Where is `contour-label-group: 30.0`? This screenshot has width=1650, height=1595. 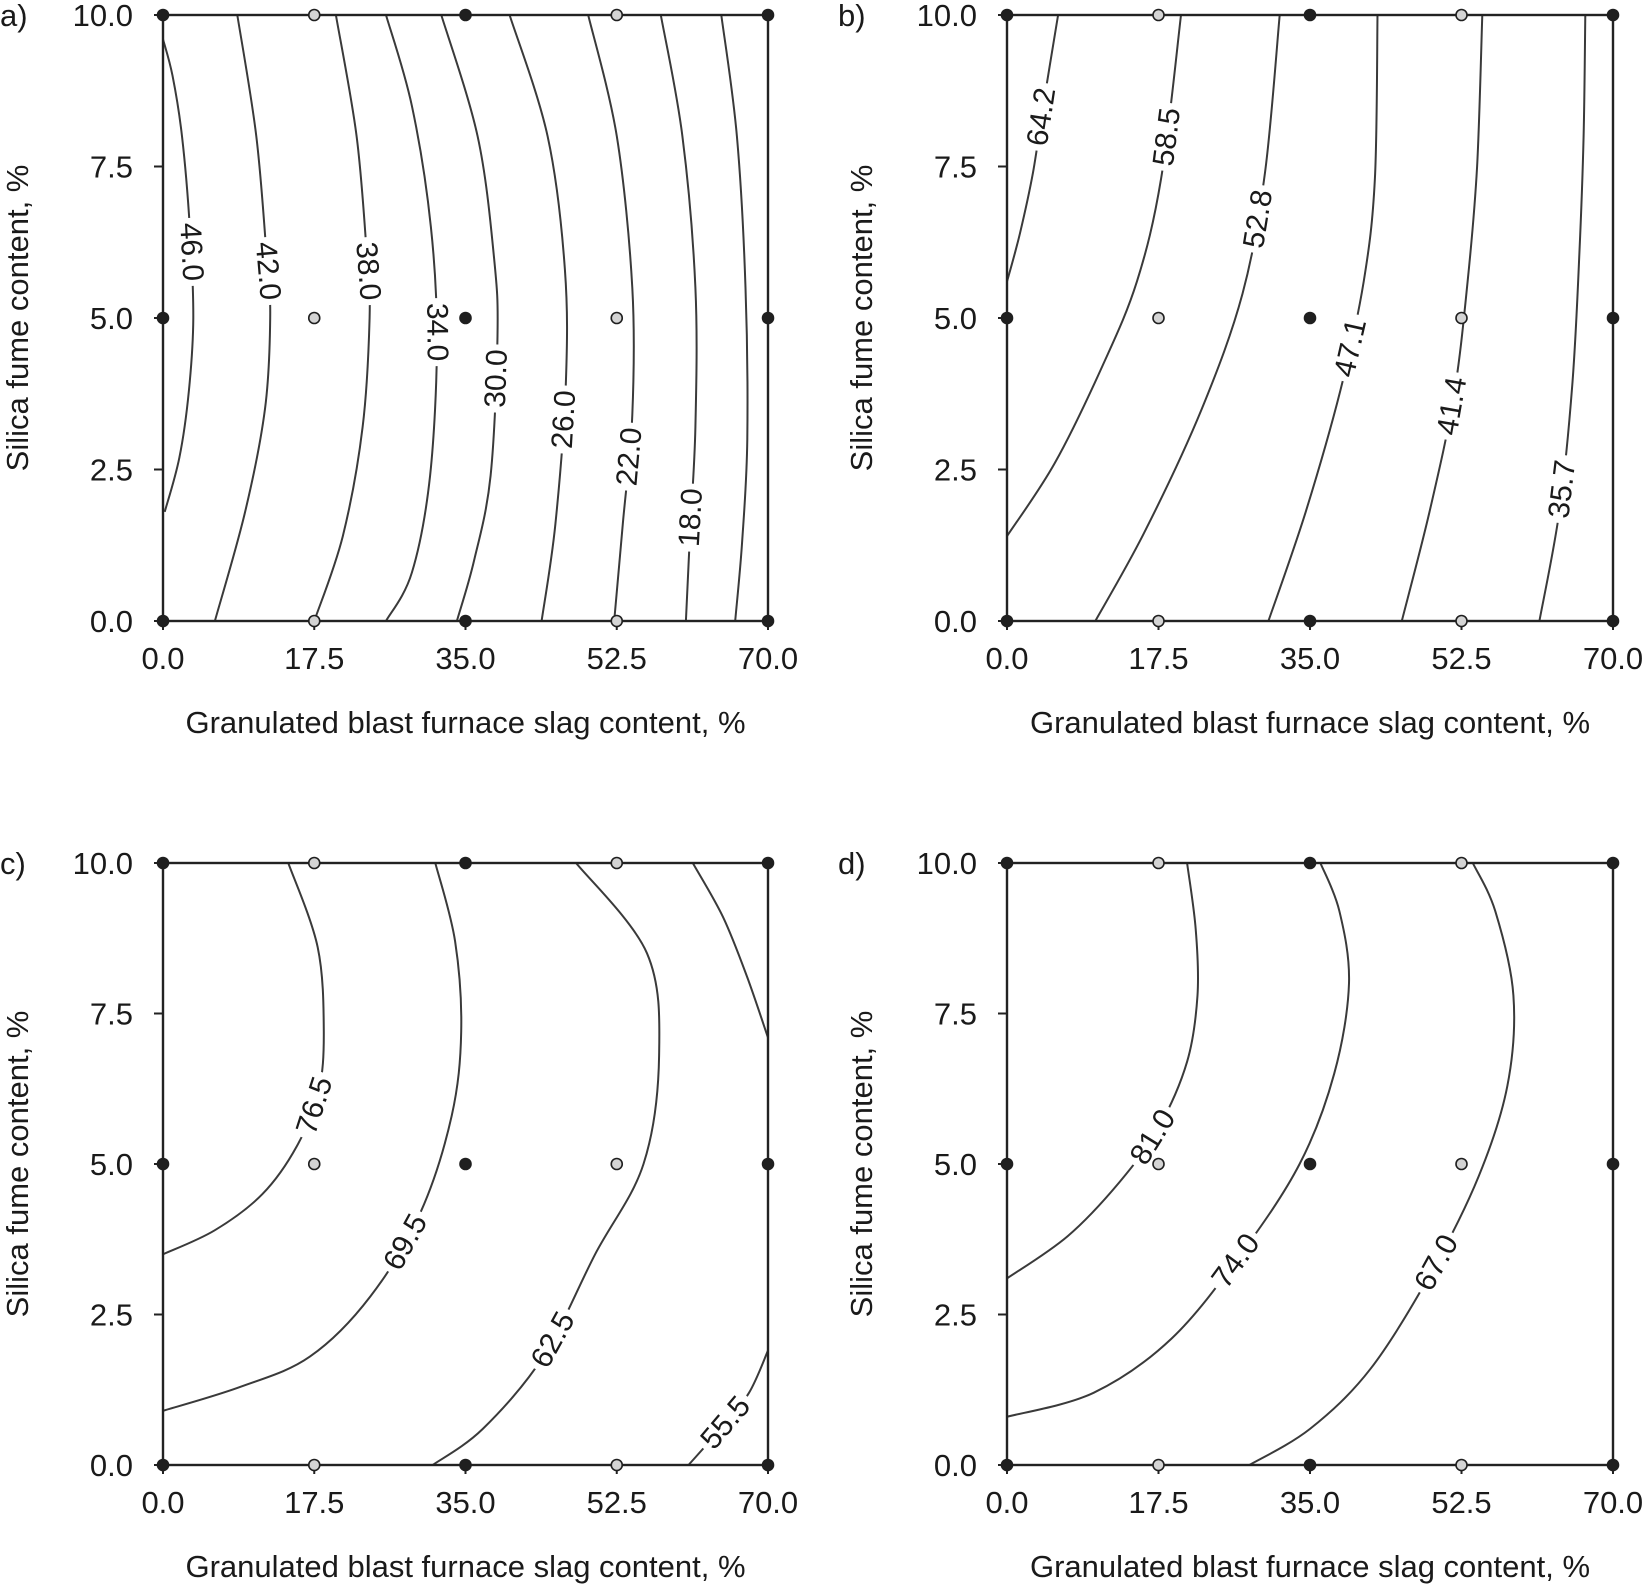
contour-label-group: 30.0 is located at coordinates (496, 378).